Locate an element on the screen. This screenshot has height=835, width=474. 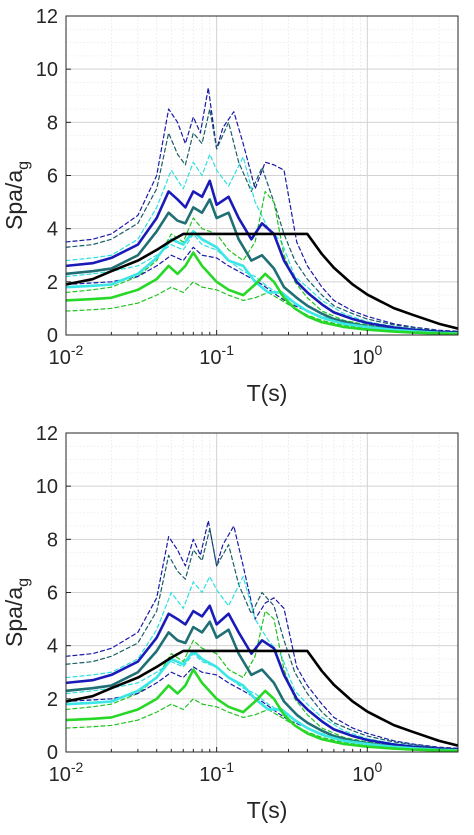
chart-1-y-tick-label: 2 is located at coordinates (52, 700).